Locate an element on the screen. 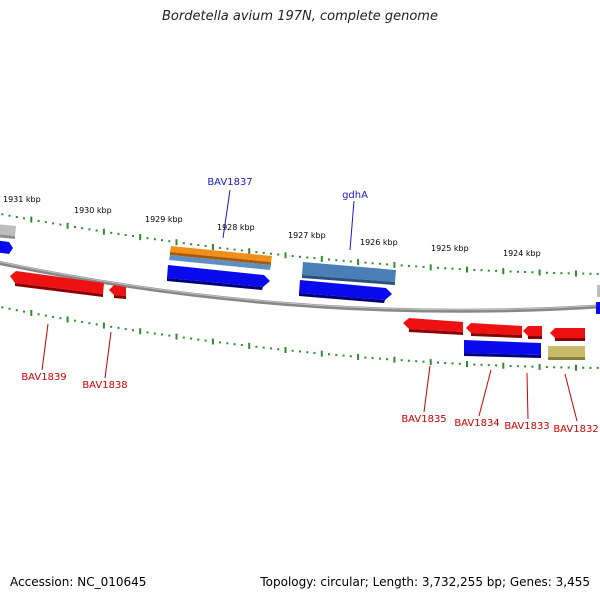  gene-partial-blue is located at coordinates (6, 247).